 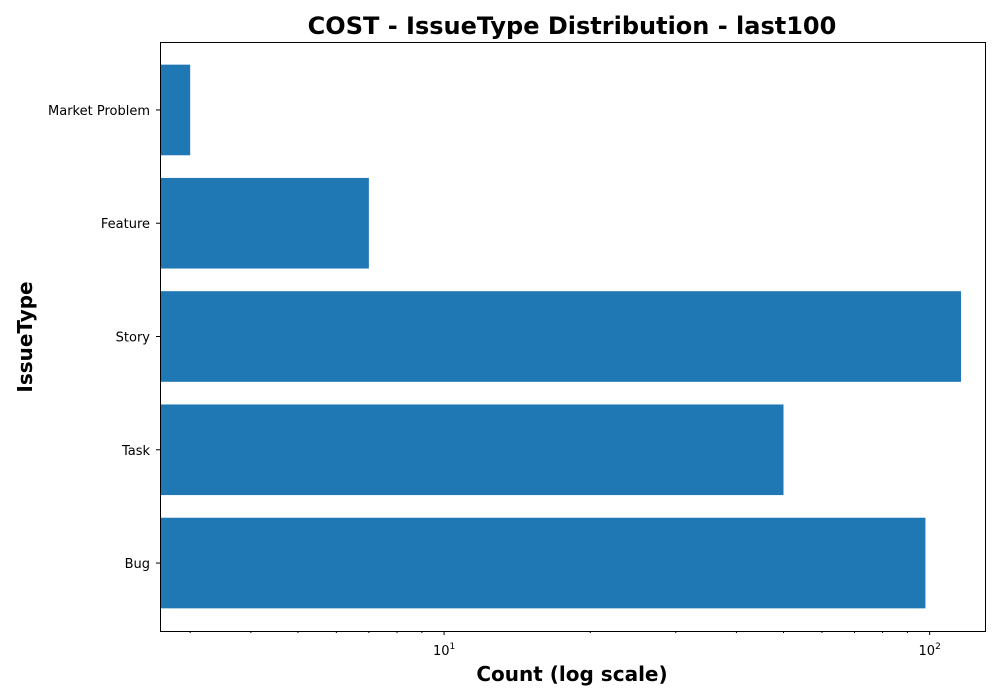 What do you see at coordinates (125, 224) in the screenshot?
I see `y-tick-label: Feature` at bounding box center [125, 224].